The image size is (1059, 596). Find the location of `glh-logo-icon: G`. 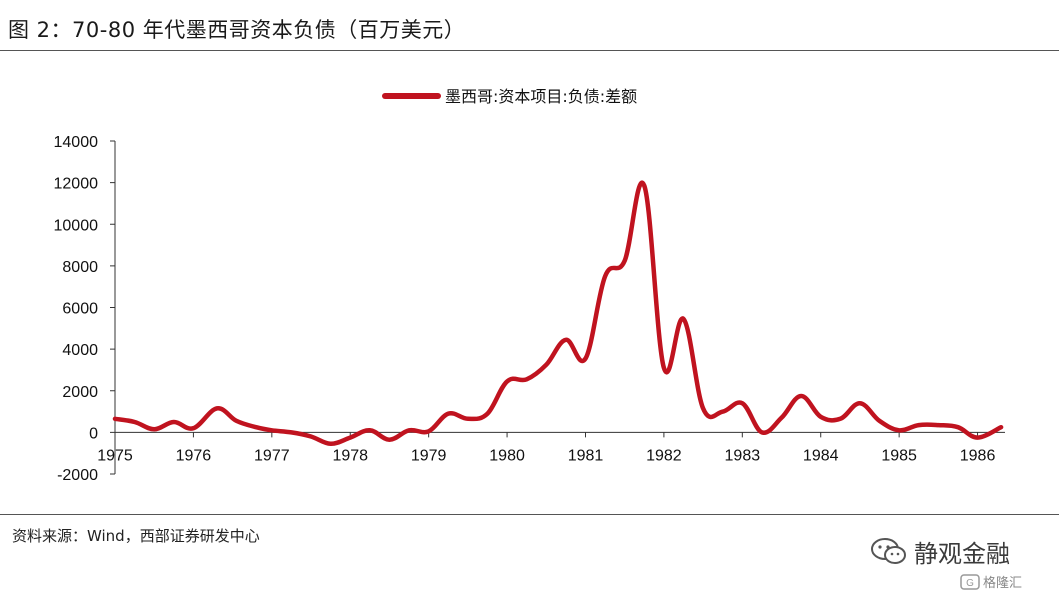

glh-logo-icon: G is located at coordinates (970, 581).